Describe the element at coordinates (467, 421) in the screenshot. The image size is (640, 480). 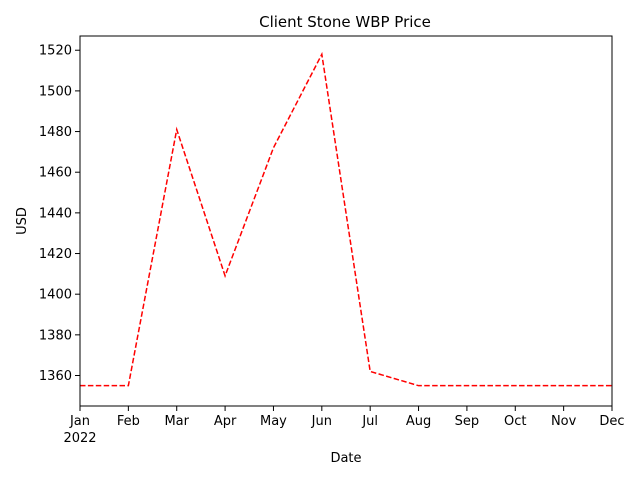
I see `x-tick-label: Sep` at that location.